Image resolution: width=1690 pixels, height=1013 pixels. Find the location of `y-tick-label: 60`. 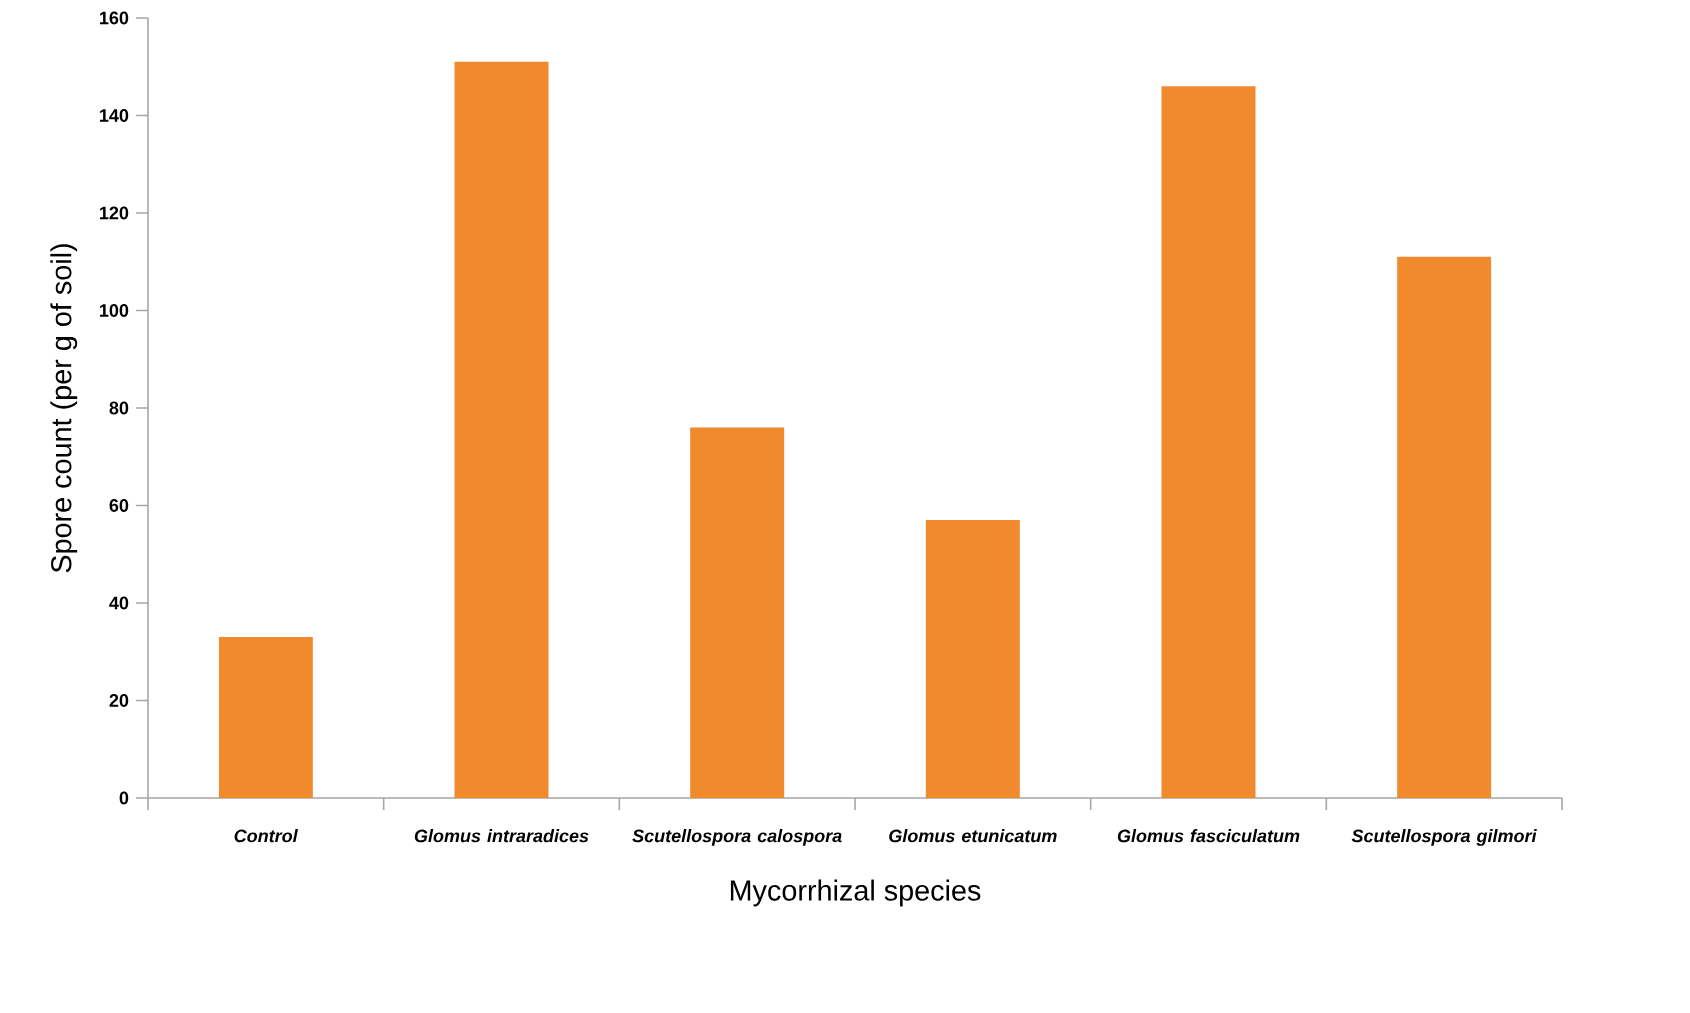

y-tick-label: 60 is located at coordinates (119, 505).